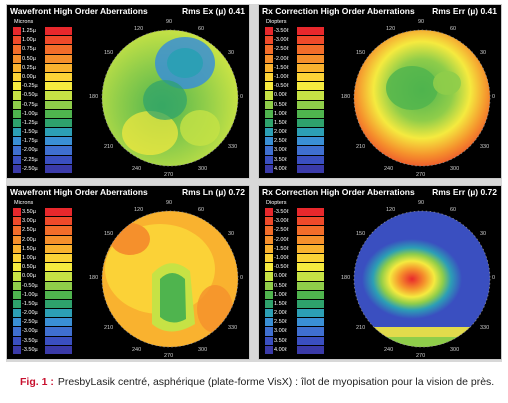 The width and height of the screenshot is (508, 403). I want to click on legend-value: 0.00µ, so click(29, 276).